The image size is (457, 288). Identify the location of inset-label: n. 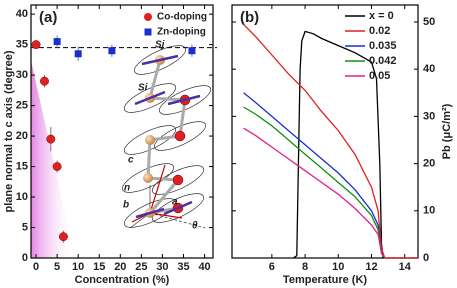
(127, 188).